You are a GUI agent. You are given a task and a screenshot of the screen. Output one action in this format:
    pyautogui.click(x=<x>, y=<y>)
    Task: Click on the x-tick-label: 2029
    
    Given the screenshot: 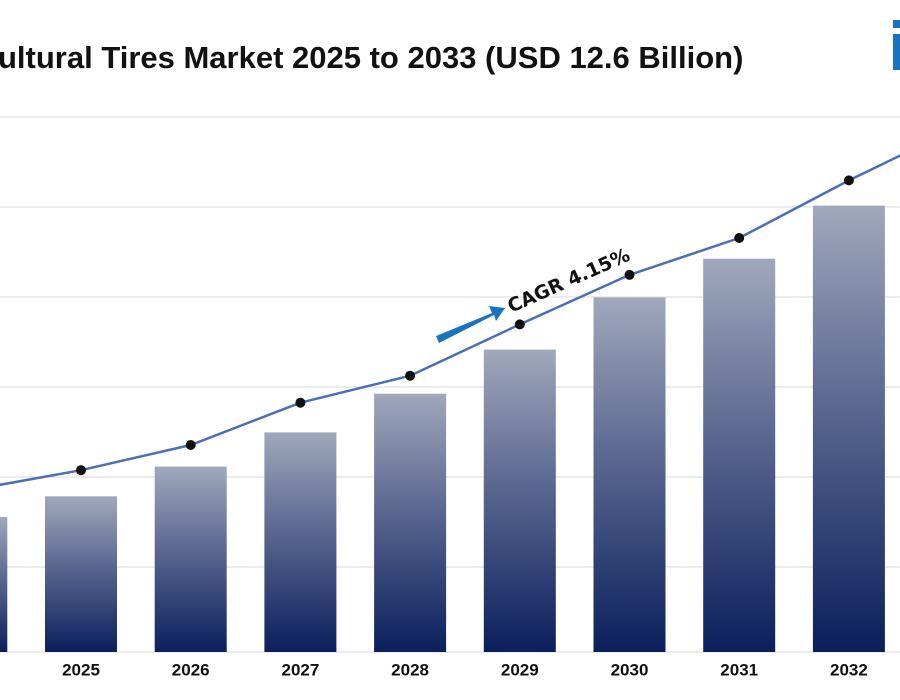 What is the action you would take?
    pyautogui.click(x=520, y=669)
    